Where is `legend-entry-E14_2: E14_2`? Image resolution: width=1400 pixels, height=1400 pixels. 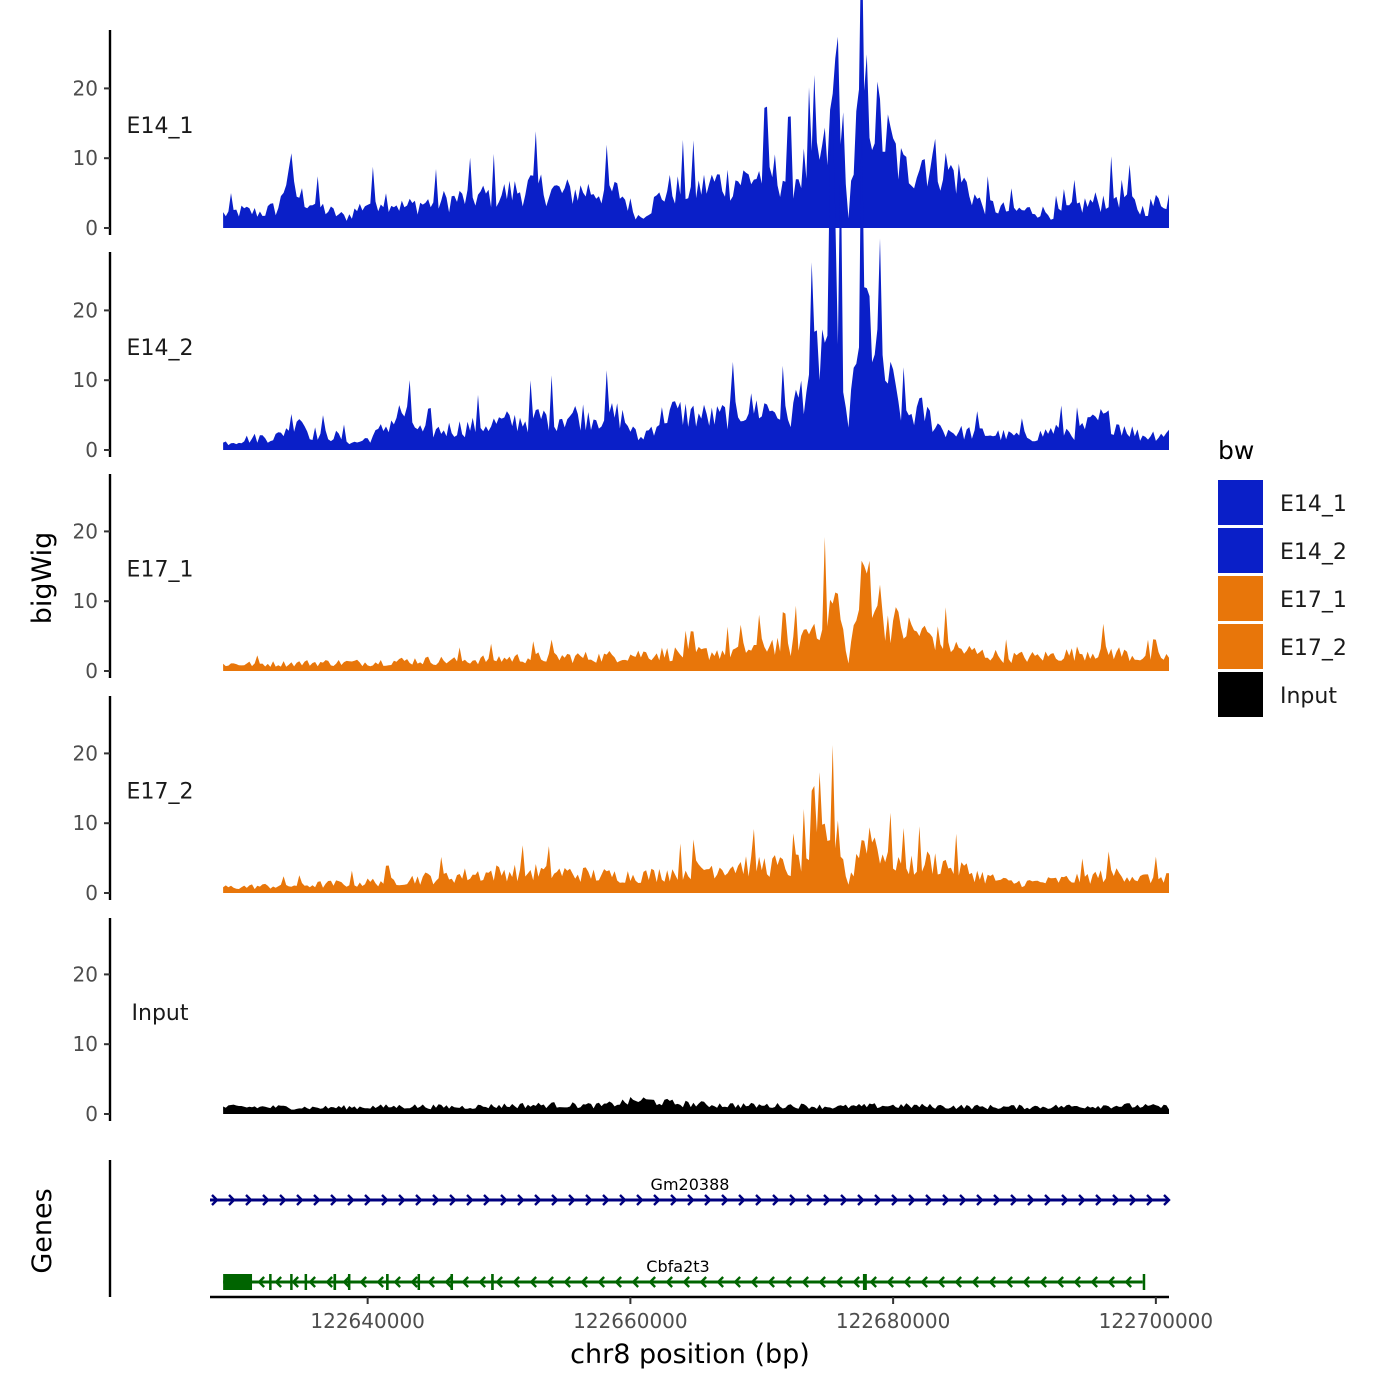
legend-entry-E14_2: E14_2 is located at coordinates (1282, 550).